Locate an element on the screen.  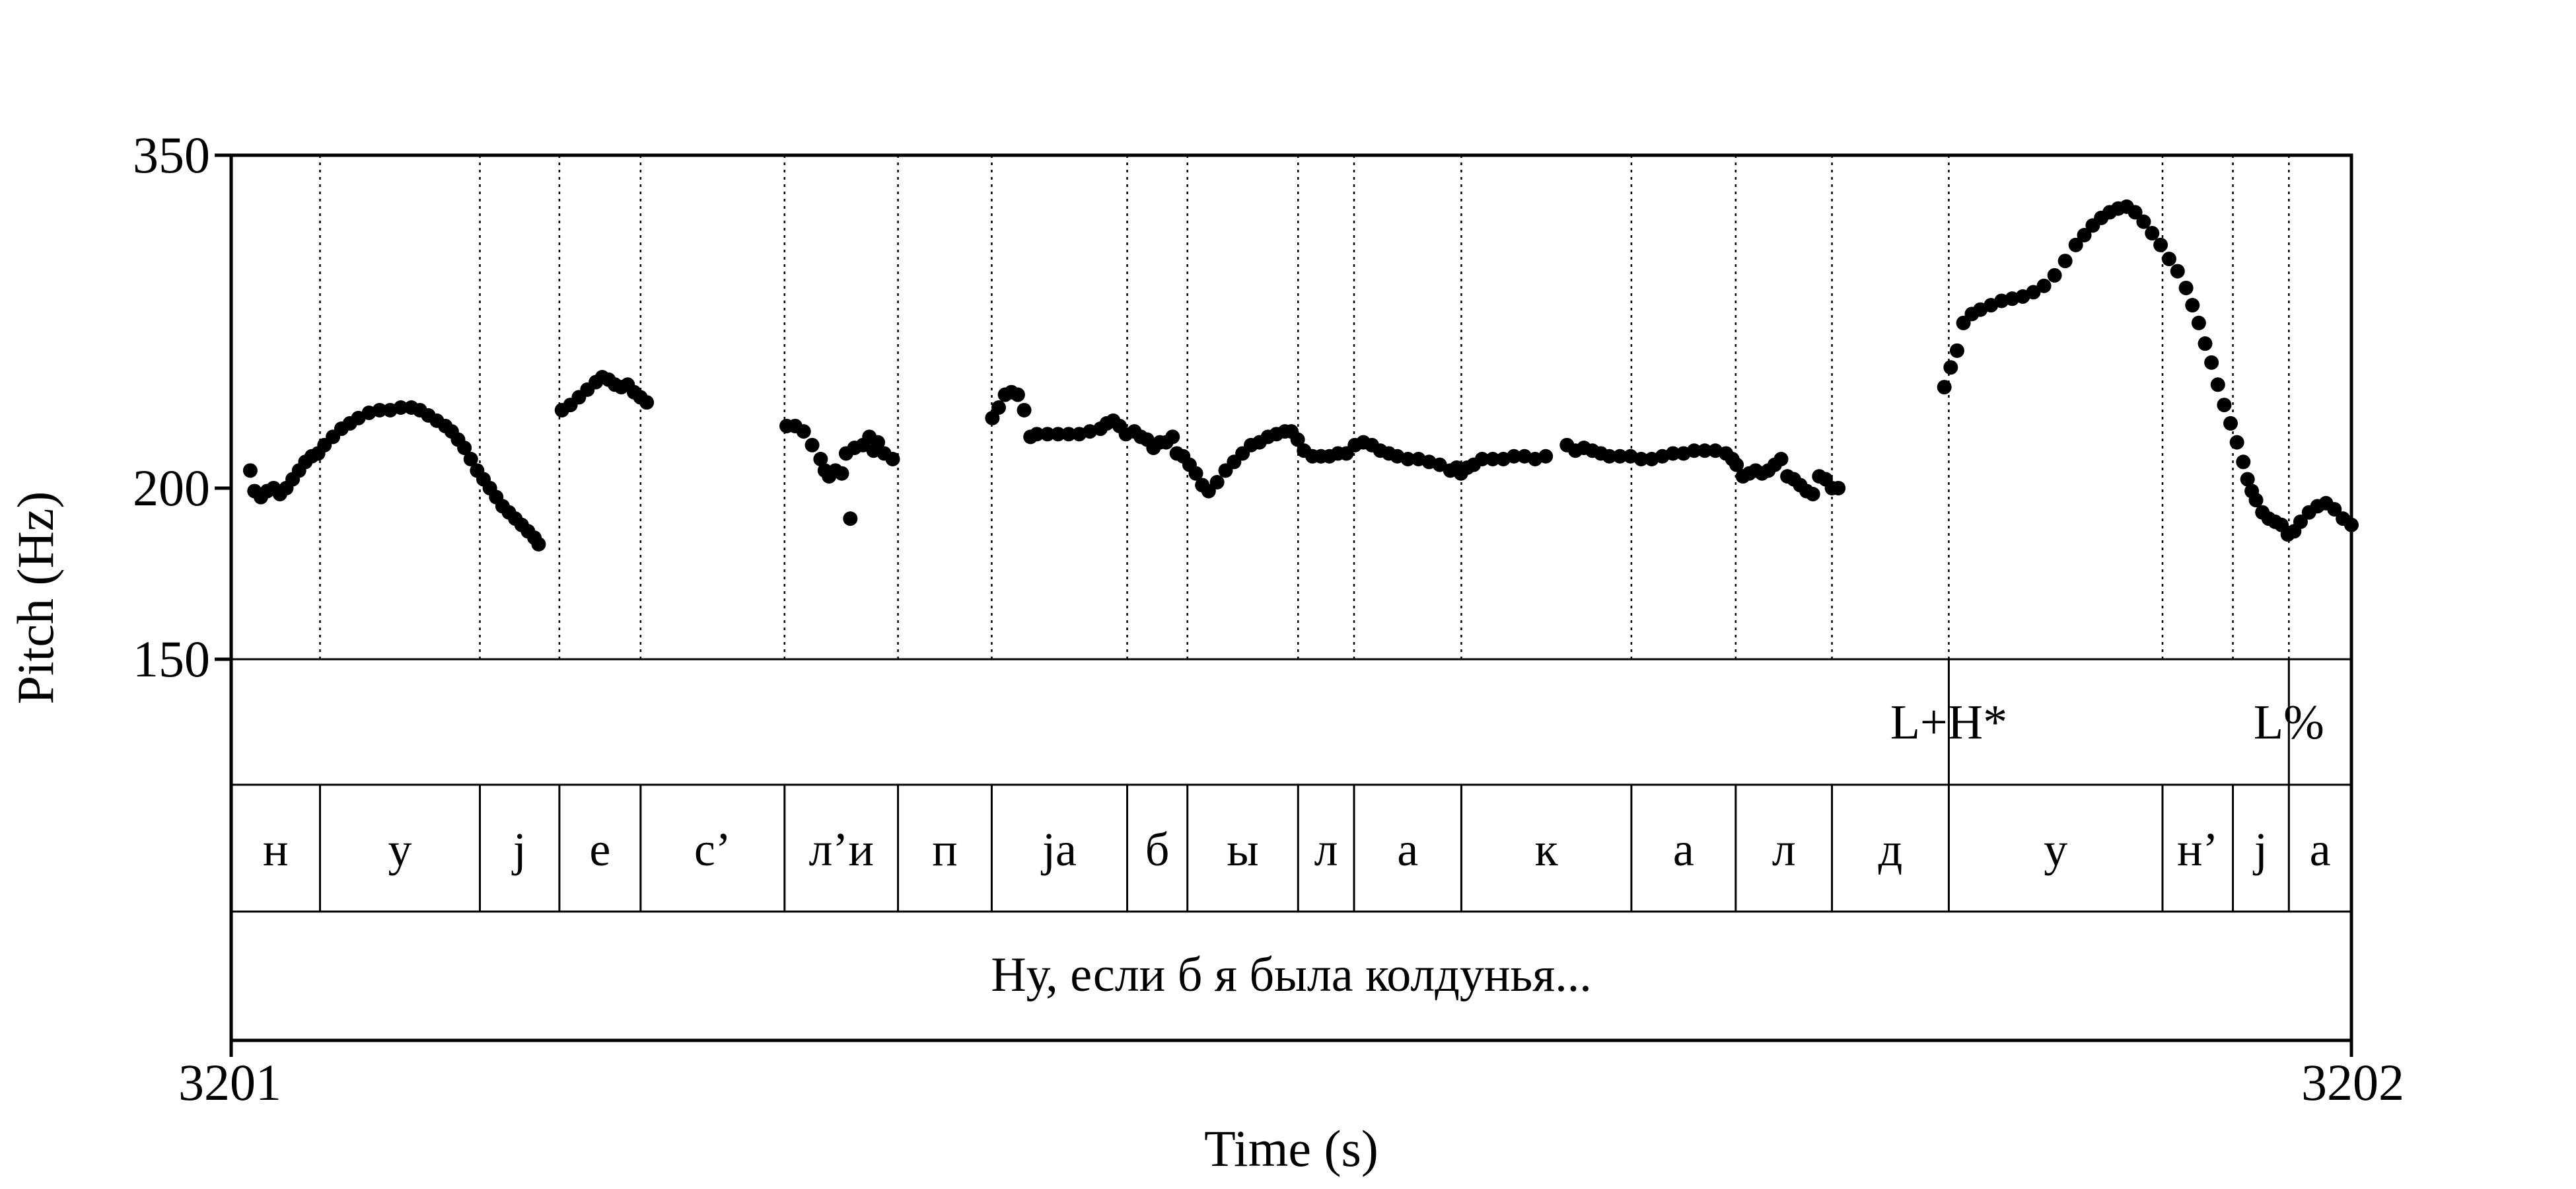
segment-label: к is located at coordinates (1547, 849).